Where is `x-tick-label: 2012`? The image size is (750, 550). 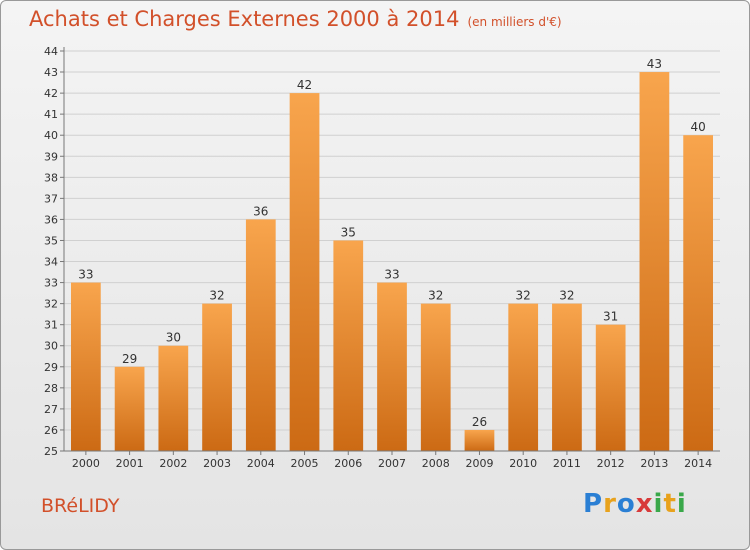
x-tick-label: 2012 is located at coordinates (611, 463).